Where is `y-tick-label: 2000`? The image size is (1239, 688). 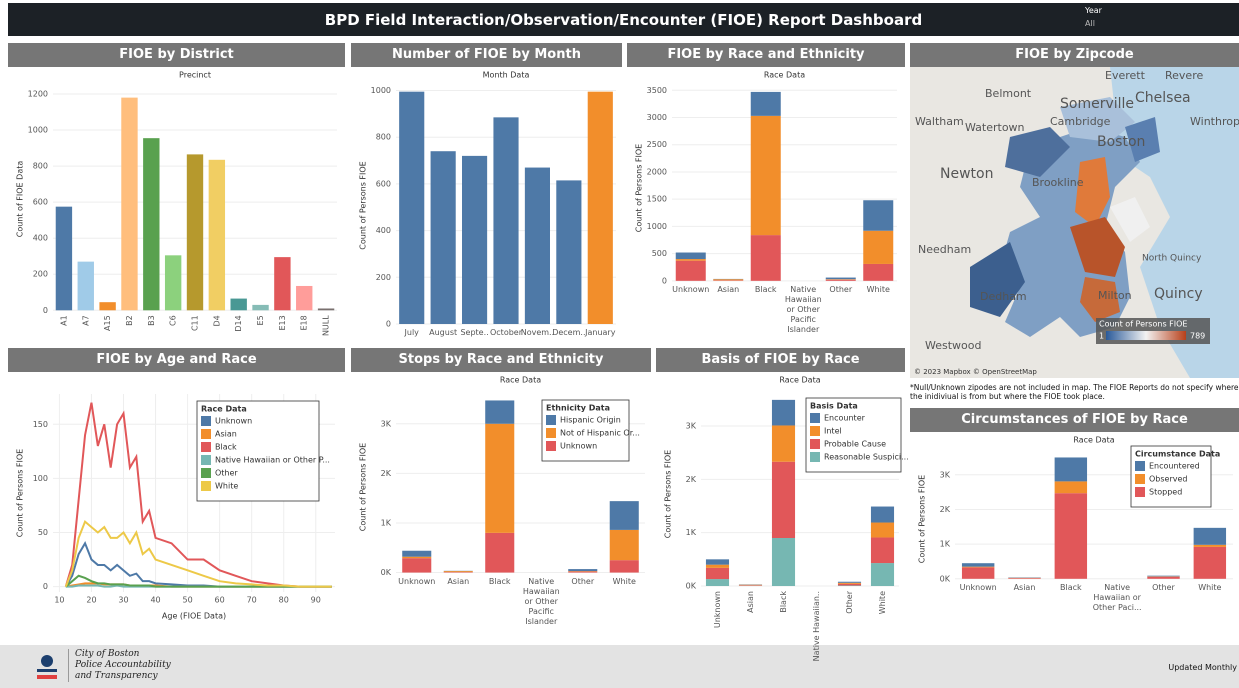 y-tick-label: 2000 is located at coordinates (657, 171).